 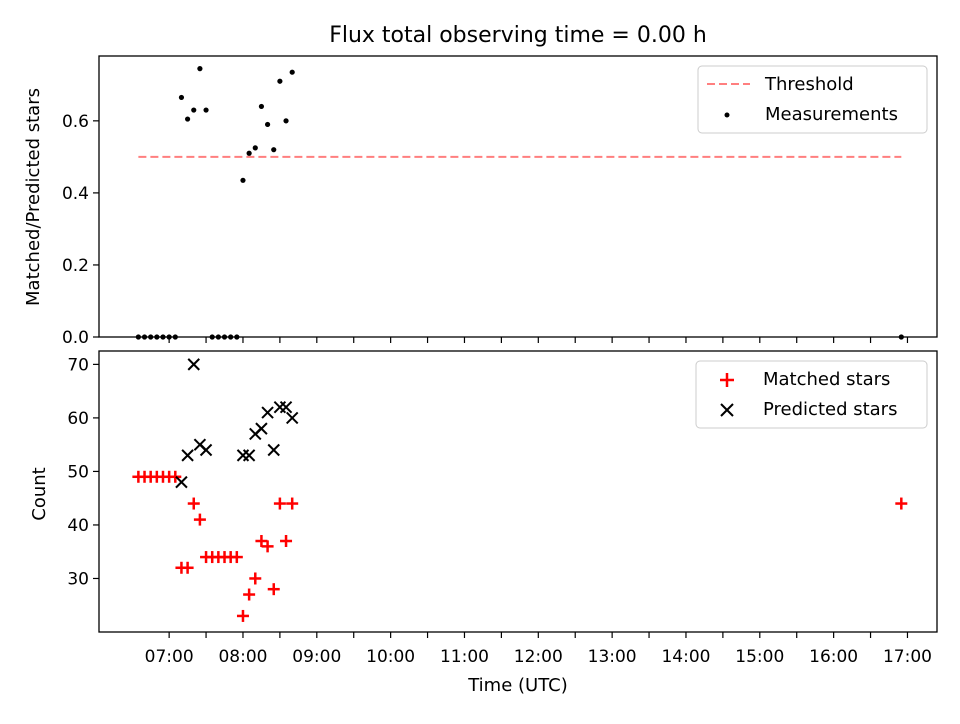 I want to click on x-tick-label: 11:00, so click(x=464, y=657).